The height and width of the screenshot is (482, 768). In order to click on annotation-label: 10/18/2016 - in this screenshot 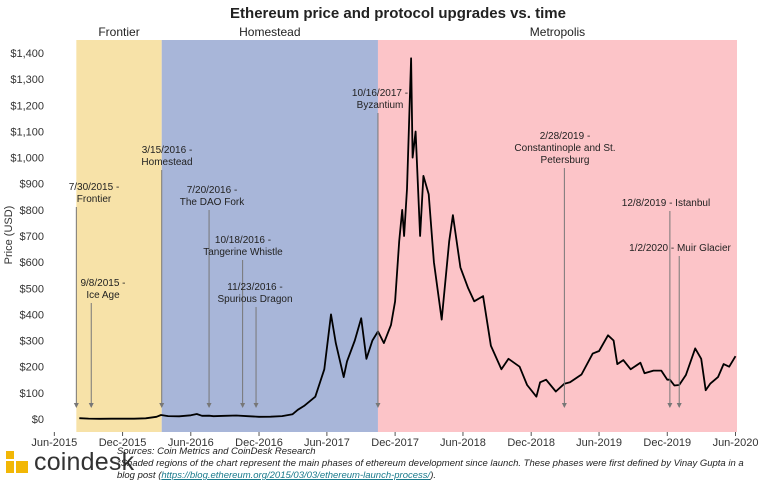, I will do `click(243, 240)`.